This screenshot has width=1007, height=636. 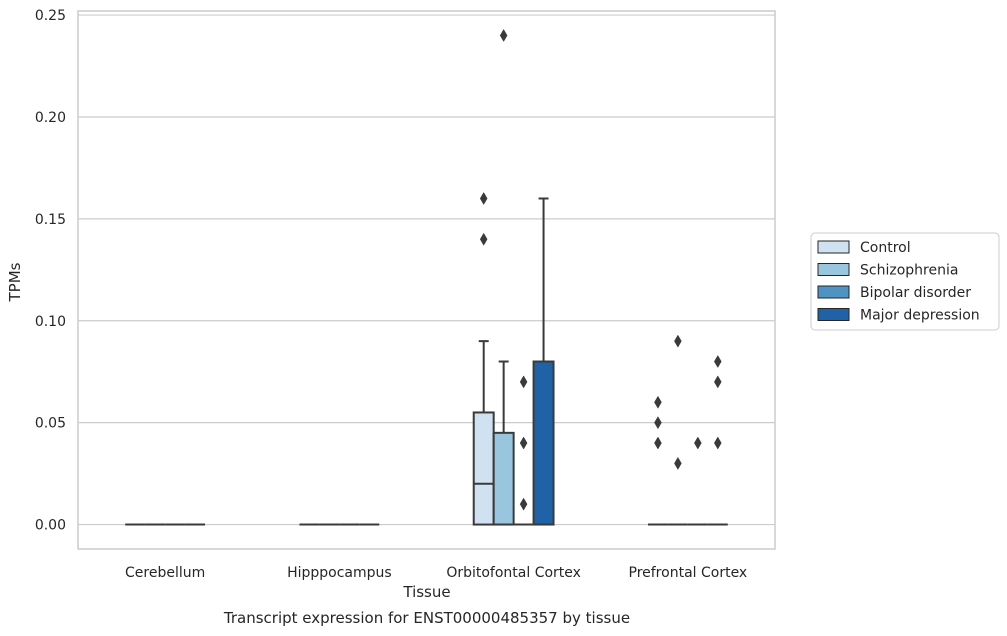 I want to click on x-tick-label: Orbitofontal Cortex, so click(x=513, y=573).